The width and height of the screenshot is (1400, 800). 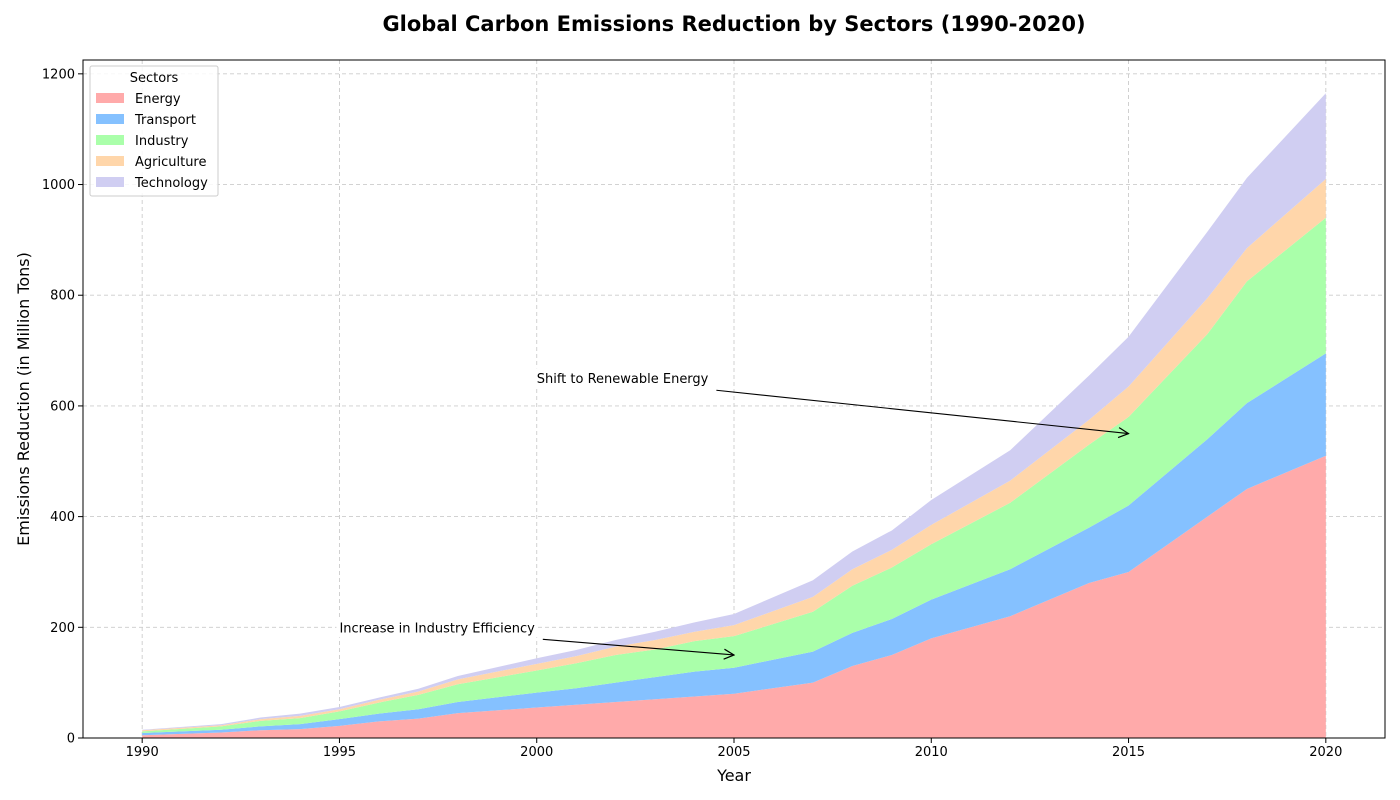 What do you see at coordinates (58, 74) in the screenshot?
I see `y-tick-label: 1200` at bounding box center [58, 74].